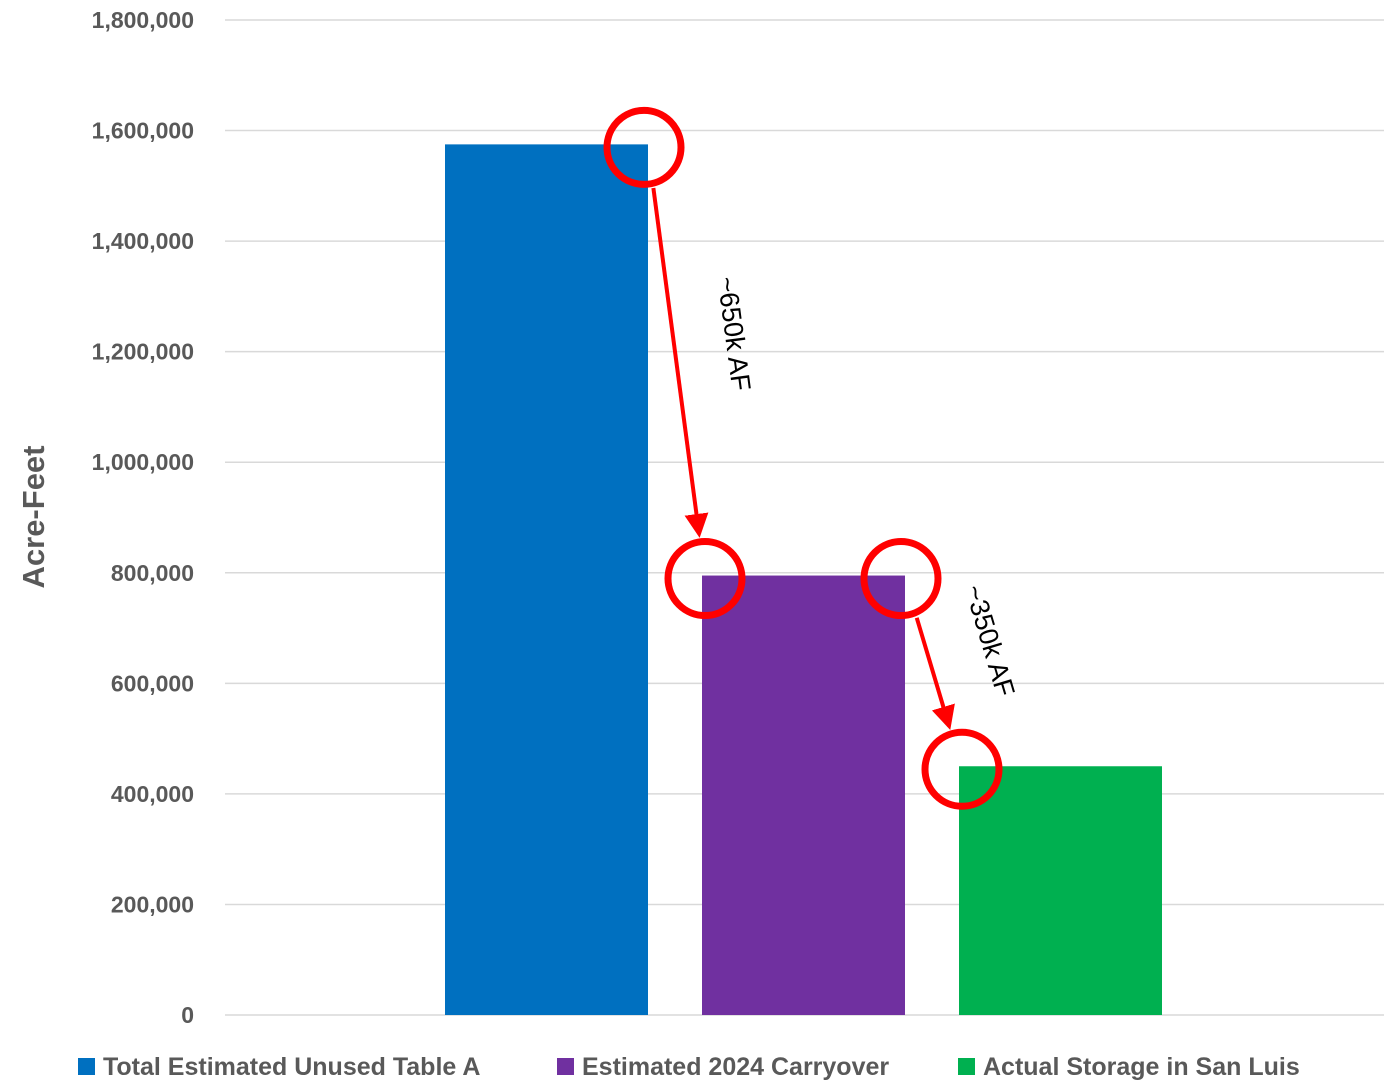 This screenshot has width=1391, height=1091. What do you see at coordinates (735, 1067) in the screenshot?
I see `legend-label: Estimated 2024 Carryover` at bounding box center [735, 1067].